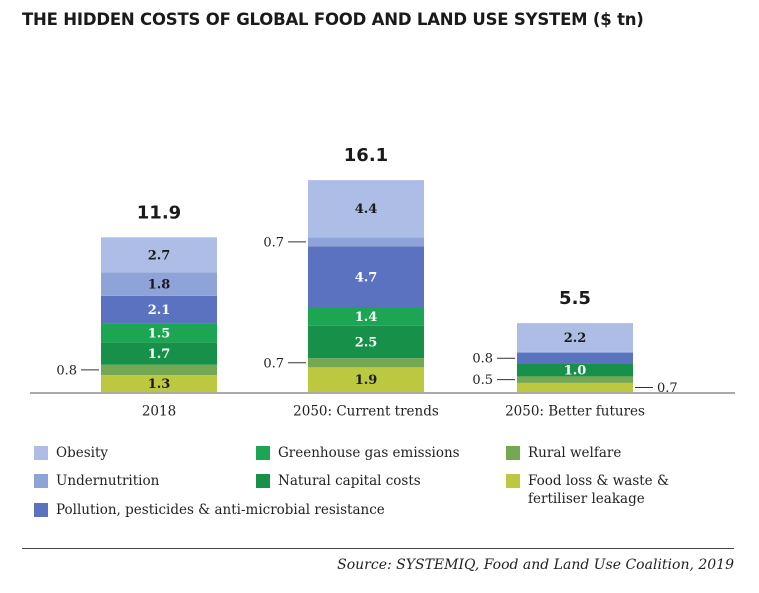 The image size is (759, 593). I want to click on legend-label: Natural capital costs, so click(349, 481).